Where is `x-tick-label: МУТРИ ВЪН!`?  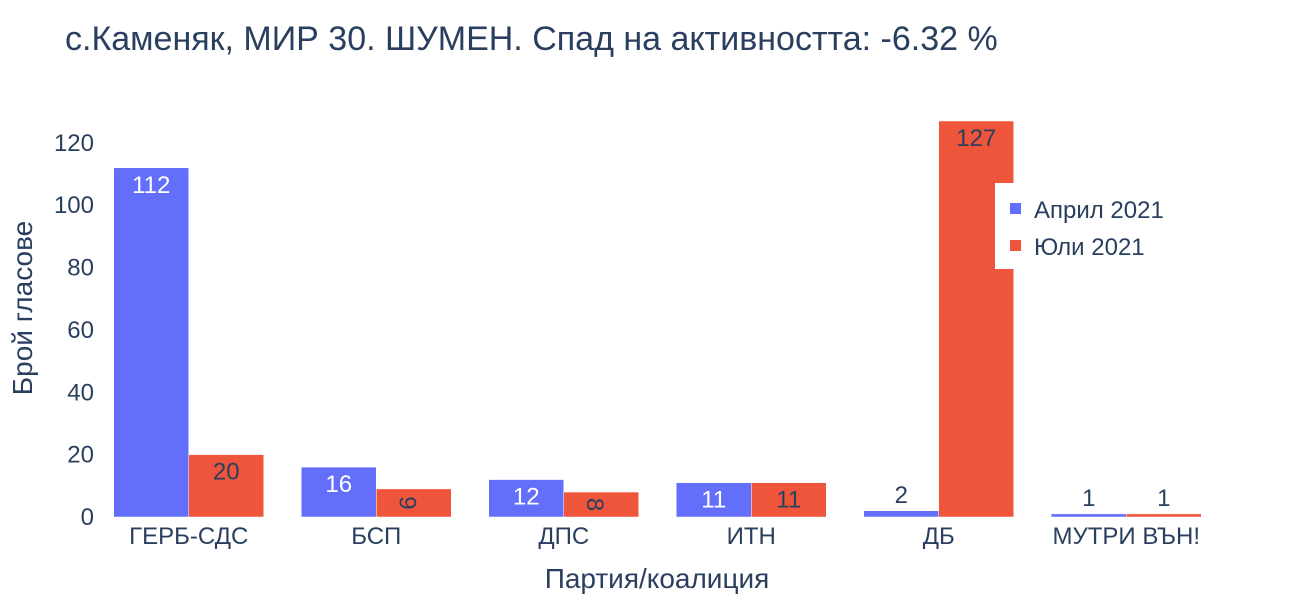
x-tick-label: МУТРИ ВЪН! is located at coordinates (1126, 536).